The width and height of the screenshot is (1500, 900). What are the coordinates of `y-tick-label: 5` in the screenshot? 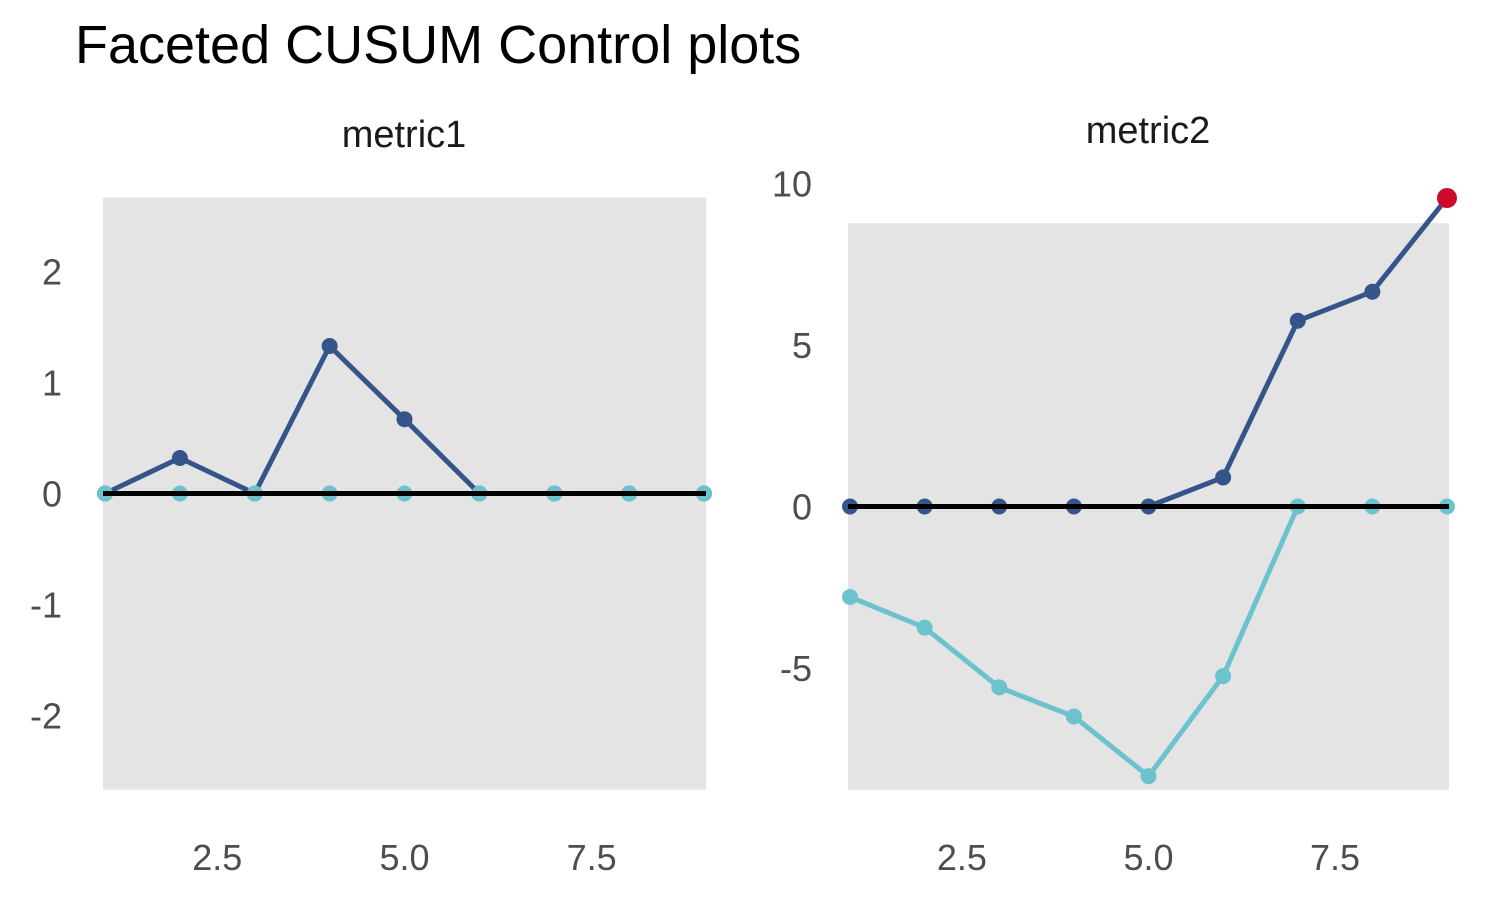 It's located at (802, 345).